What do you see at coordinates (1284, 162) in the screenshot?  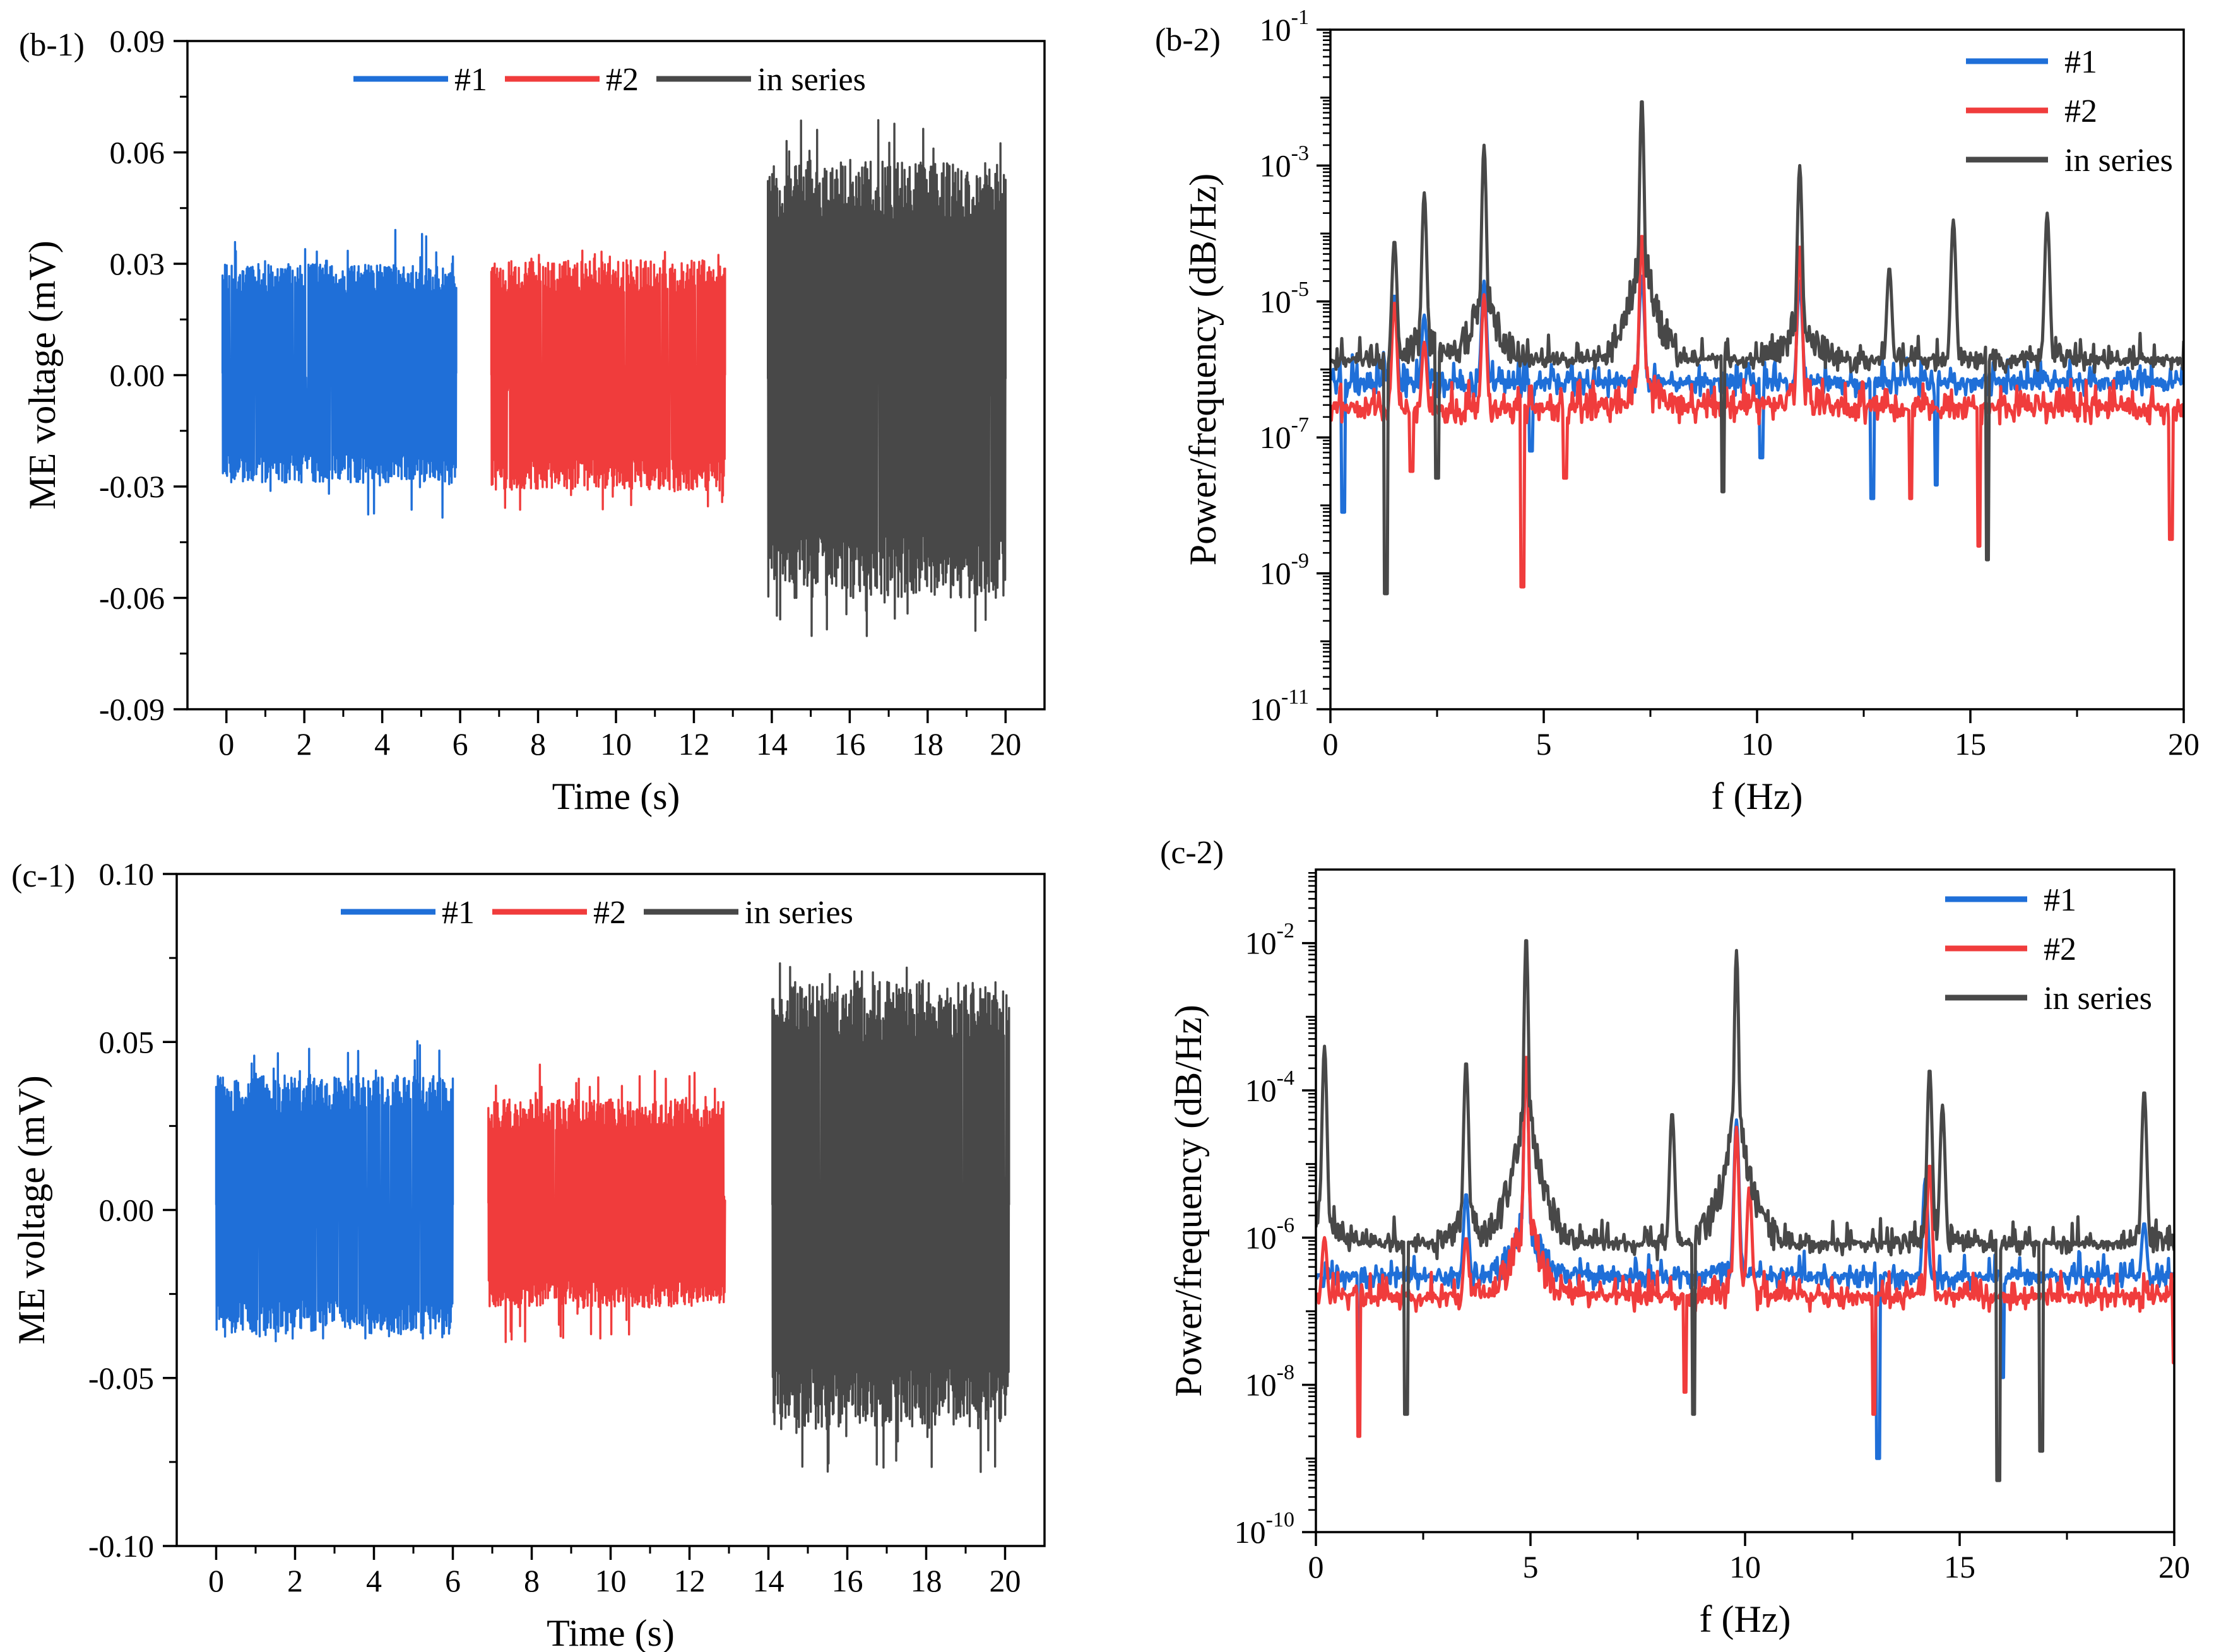 I see `y-tick-label: 10⁻³` at bounding box center [1284, 162].